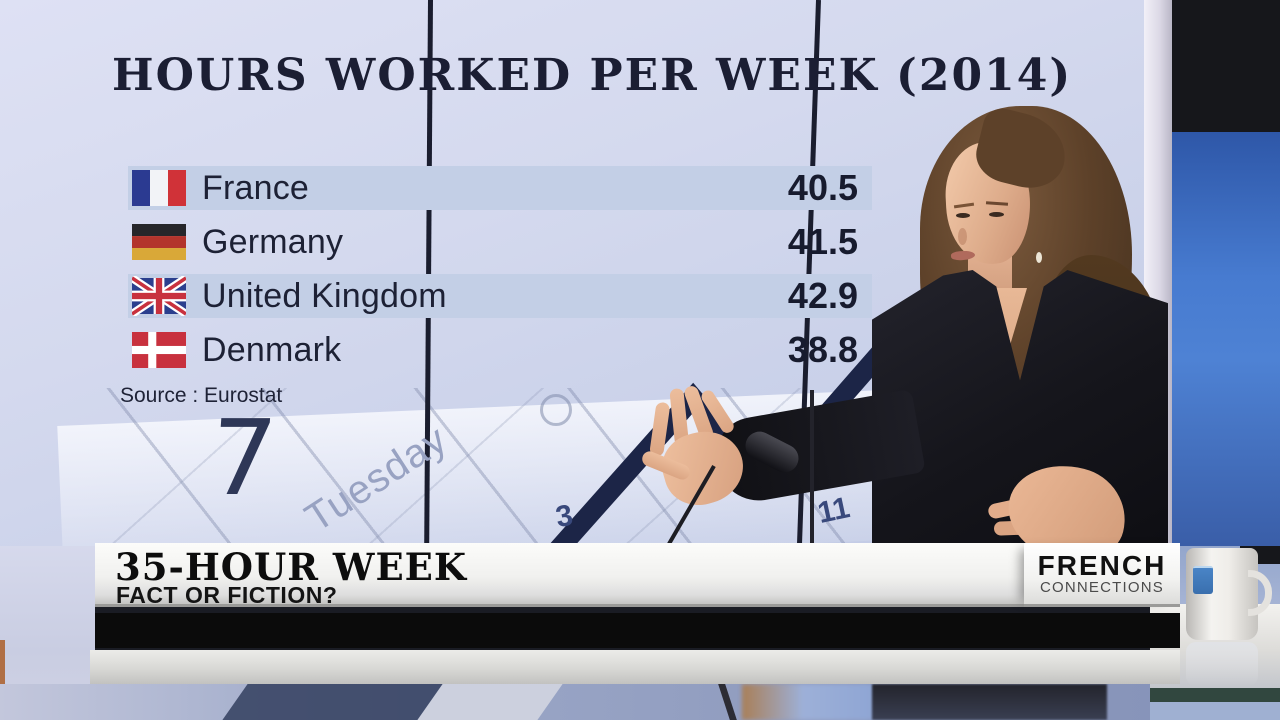 The width and height of the screenshot is (1280, 720). What do you see at coordinates (500, 296) in the screenshot?
I see `table-row: United Kingdom 42.9` at bounding box center [500, 296].